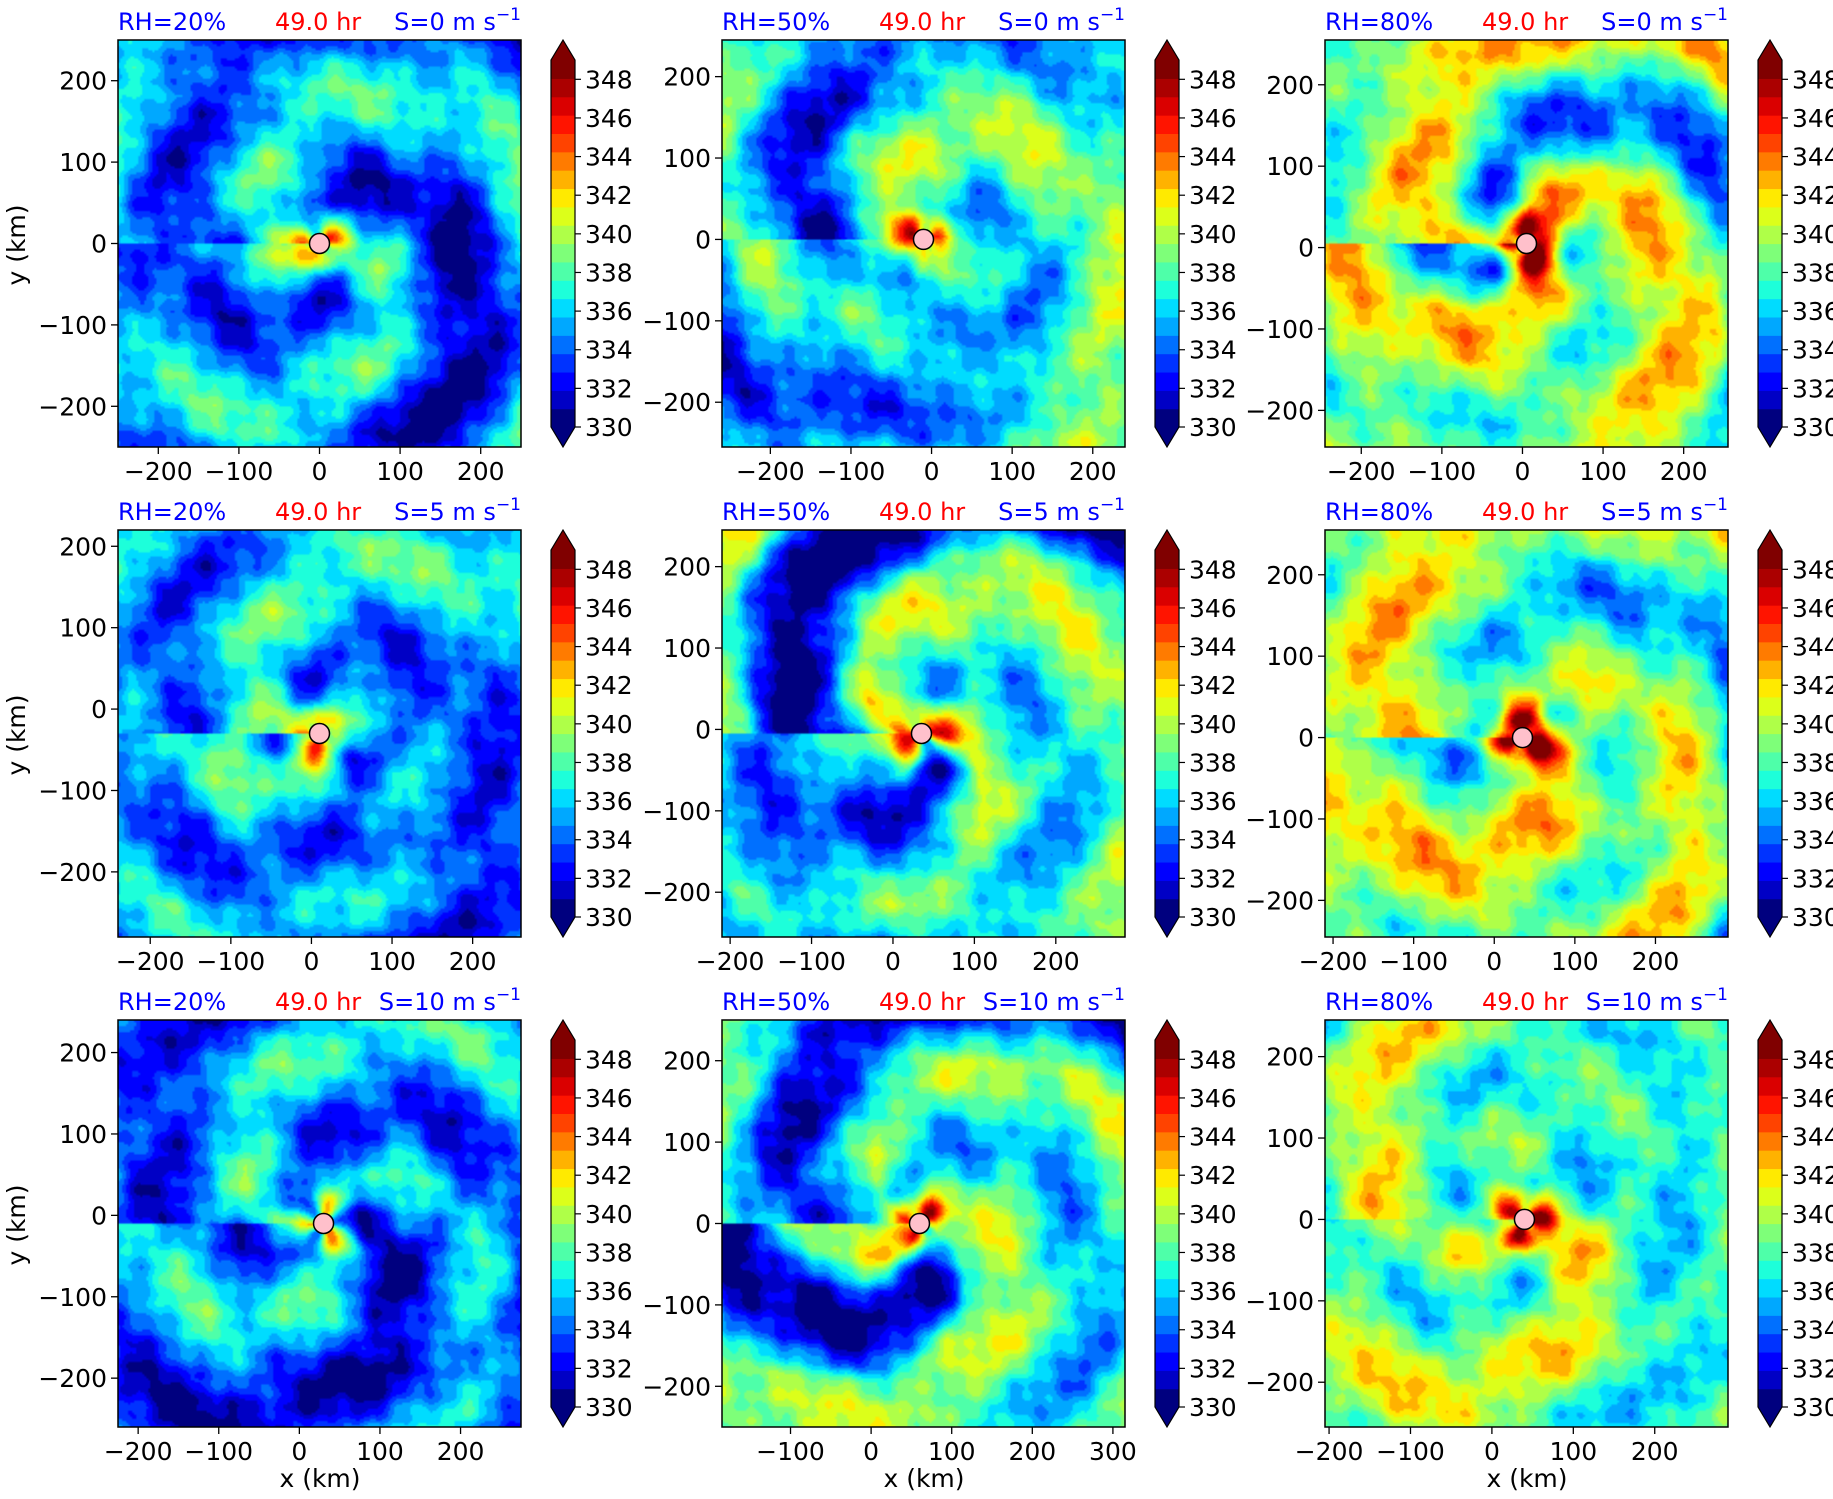 This screenshot has height=1499, width=1833. Describe the element at coordinates (563, 437) in the screenshot. I see `colorbar-extend-min` at that location.